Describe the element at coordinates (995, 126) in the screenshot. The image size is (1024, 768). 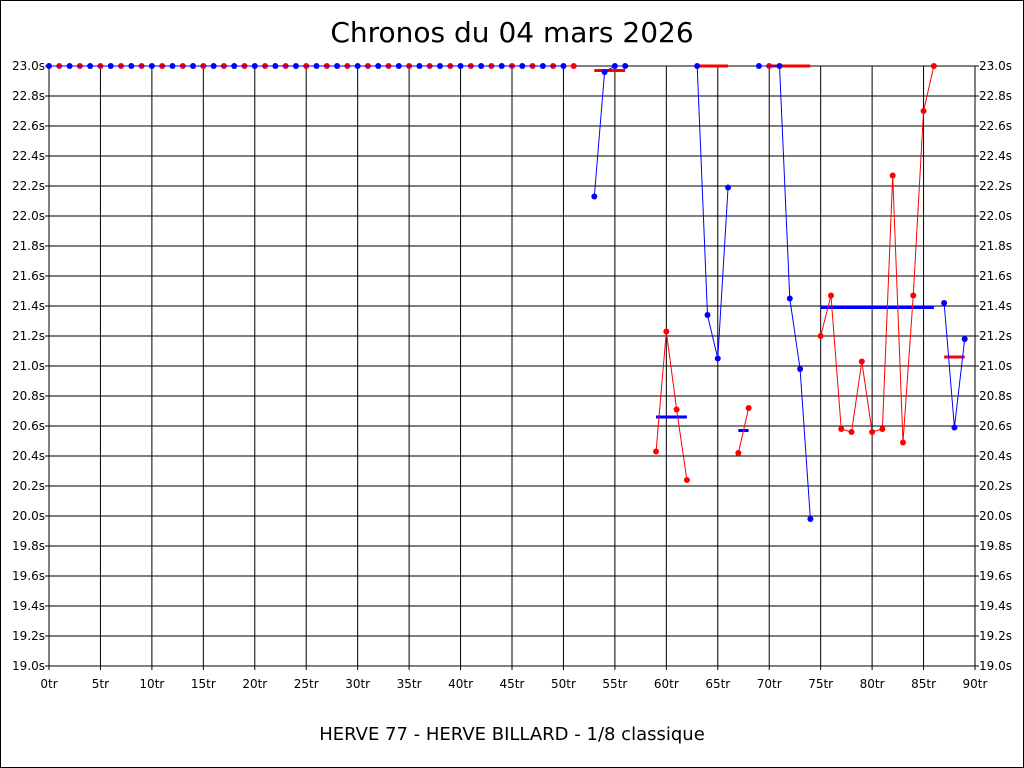
I see `y-tick-label-right: 22.6s` at that location.